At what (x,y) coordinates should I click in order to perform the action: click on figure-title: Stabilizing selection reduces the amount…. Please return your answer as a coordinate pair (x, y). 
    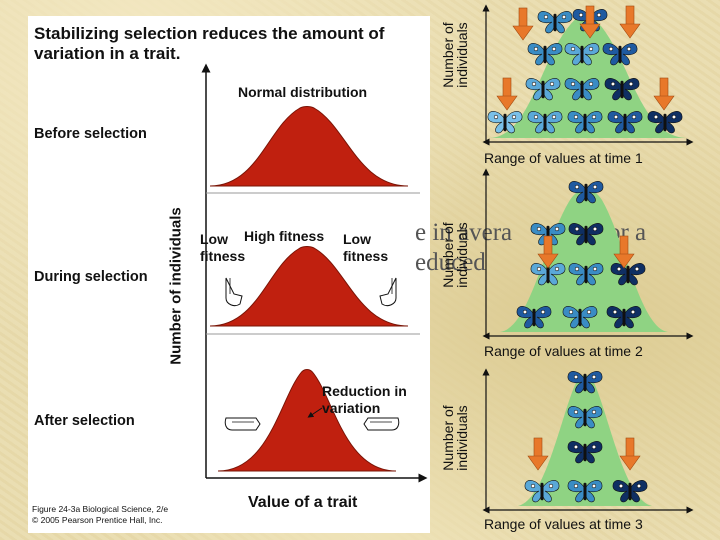
    Looking at the image, I should click on (209, 43).